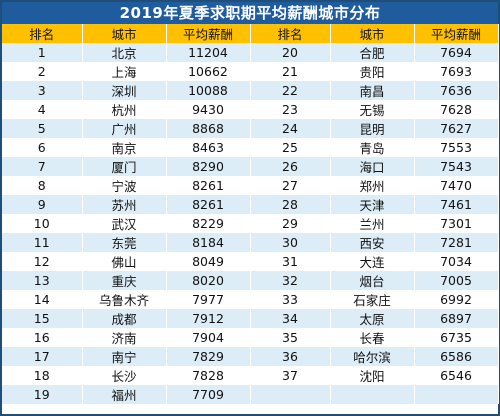 The image size is (500, 416). Describe the element at coordinates (372, 166) in the screenshot. I see `cell-city-right: 海口` at that location.